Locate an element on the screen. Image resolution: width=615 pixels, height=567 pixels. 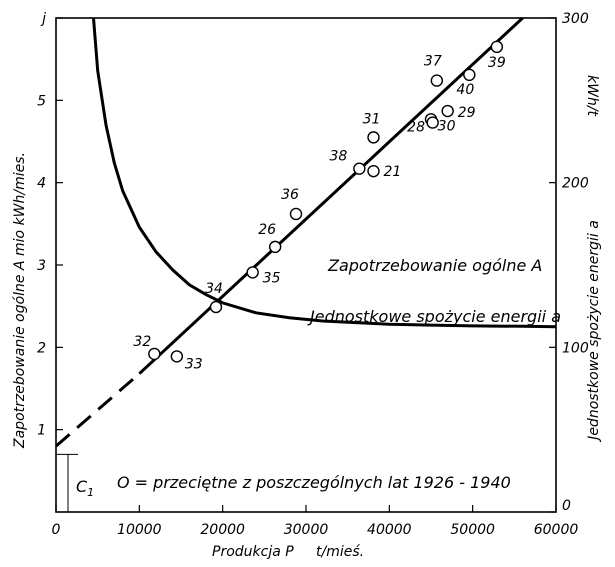
data-point-label: 26 is located at coordinates (267, 230).